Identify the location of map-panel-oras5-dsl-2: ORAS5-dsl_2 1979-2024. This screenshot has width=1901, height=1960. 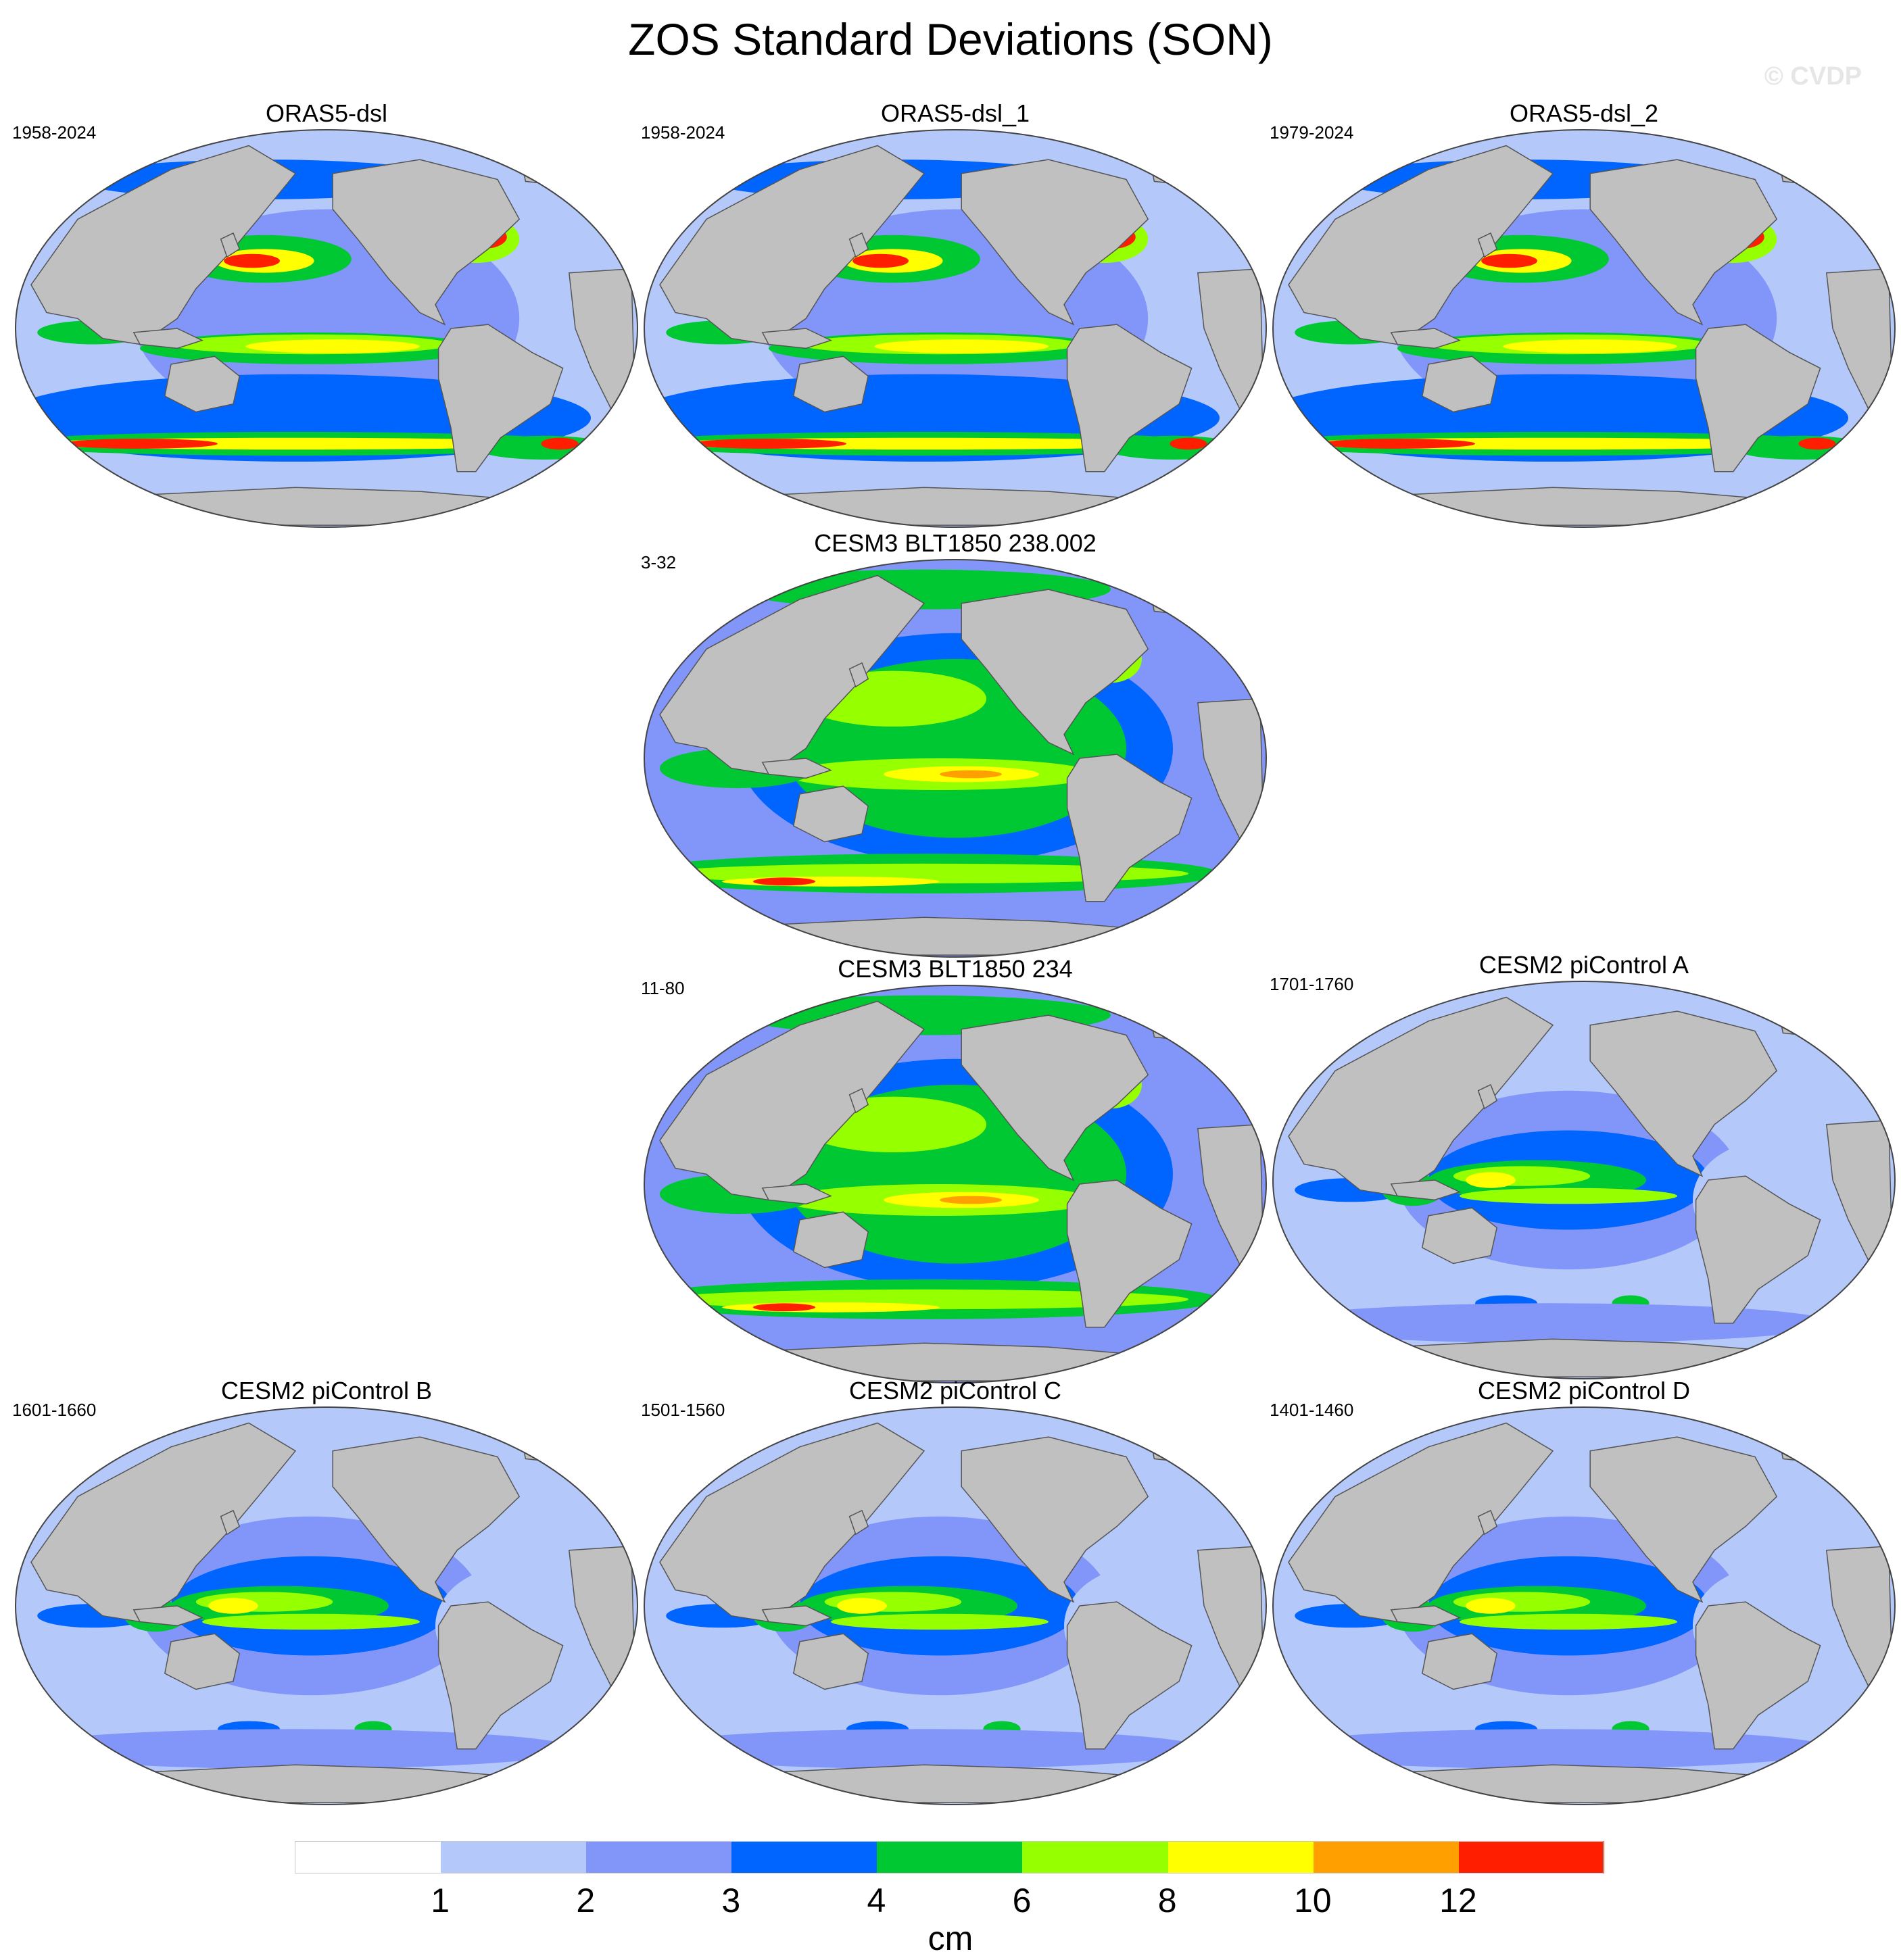
(1584, 315).